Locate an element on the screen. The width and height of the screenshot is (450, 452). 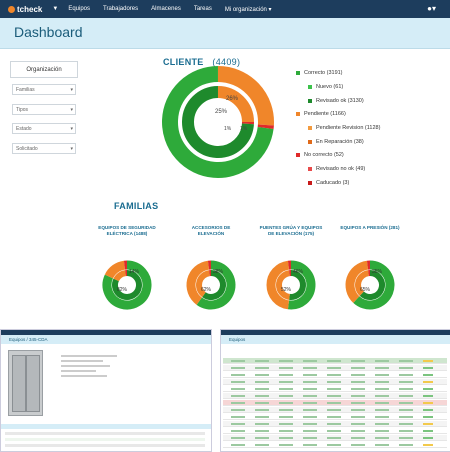
app-logo: tcheck ▼ is located at coordinates (33, 9).